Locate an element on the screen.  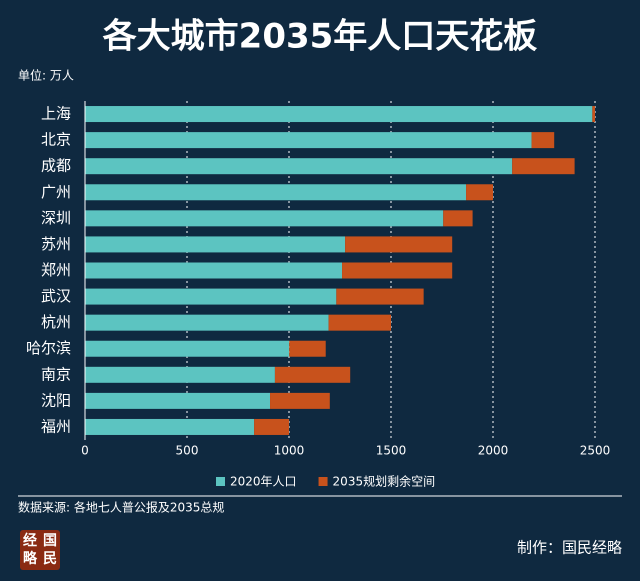
y-tick-label: 武汉 is located at coordinates (56, 296).